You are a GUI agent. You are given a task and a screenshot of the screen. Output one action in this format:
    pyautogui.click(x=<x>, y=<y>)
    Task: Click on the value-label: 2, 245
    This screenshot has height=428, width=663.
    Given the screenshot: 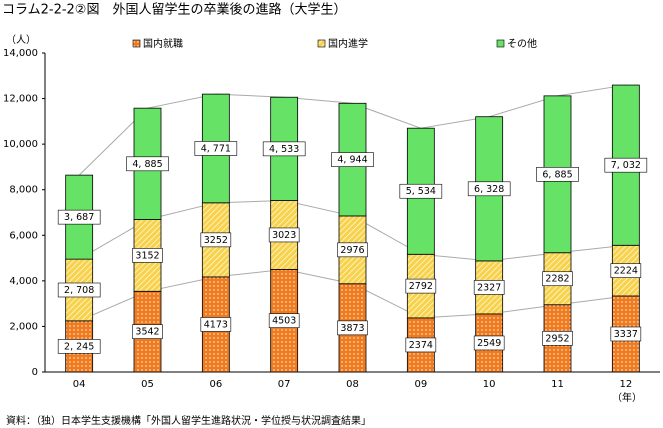 What is the action you would take?
    pyautogui.click(x=79, y=346)
    